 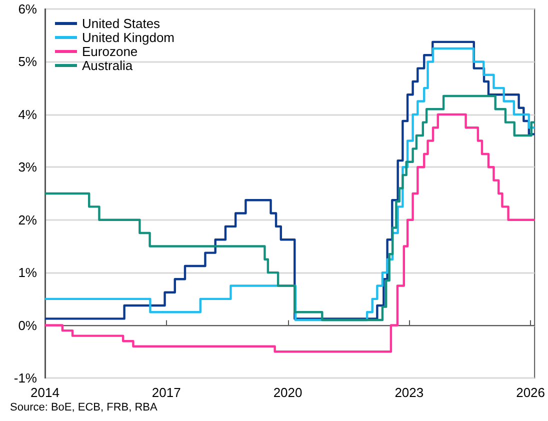 What do you see at coordinates (166, 392) in the screenshot?
I see `x-tick-label: 2017` at bounding box center [166, 392].